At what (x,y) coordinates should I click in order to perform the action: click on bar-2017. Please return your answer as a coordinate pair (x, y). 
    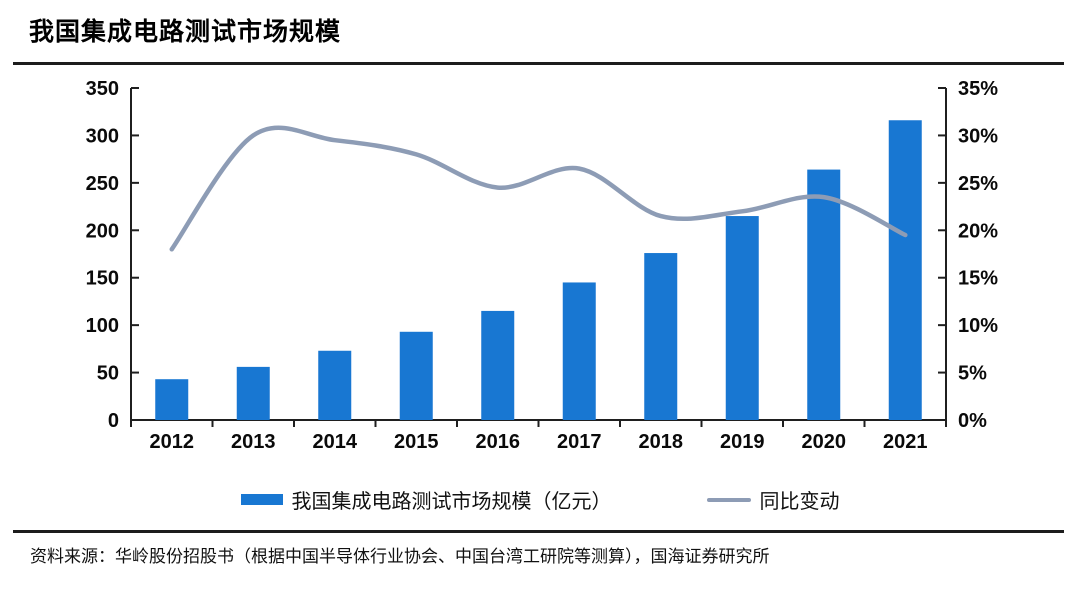
    Looking at the image, I should click on (579, 351).